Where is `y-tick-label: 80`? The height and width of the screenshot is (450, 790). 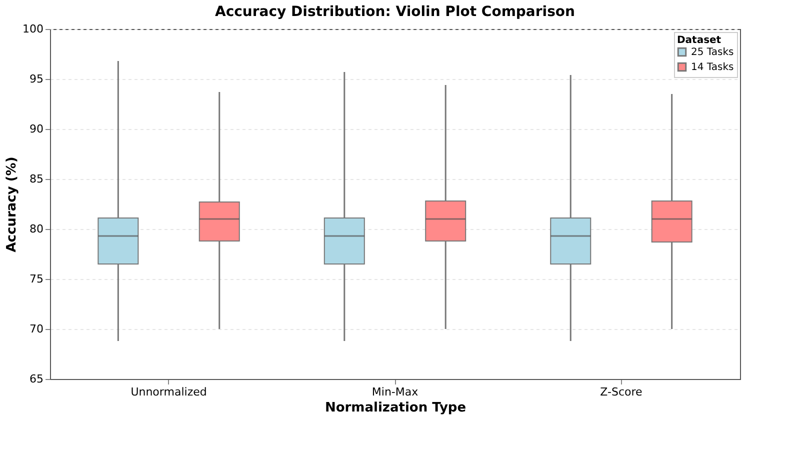 y-tick-label: 80 is located at coordinates (37, 229).